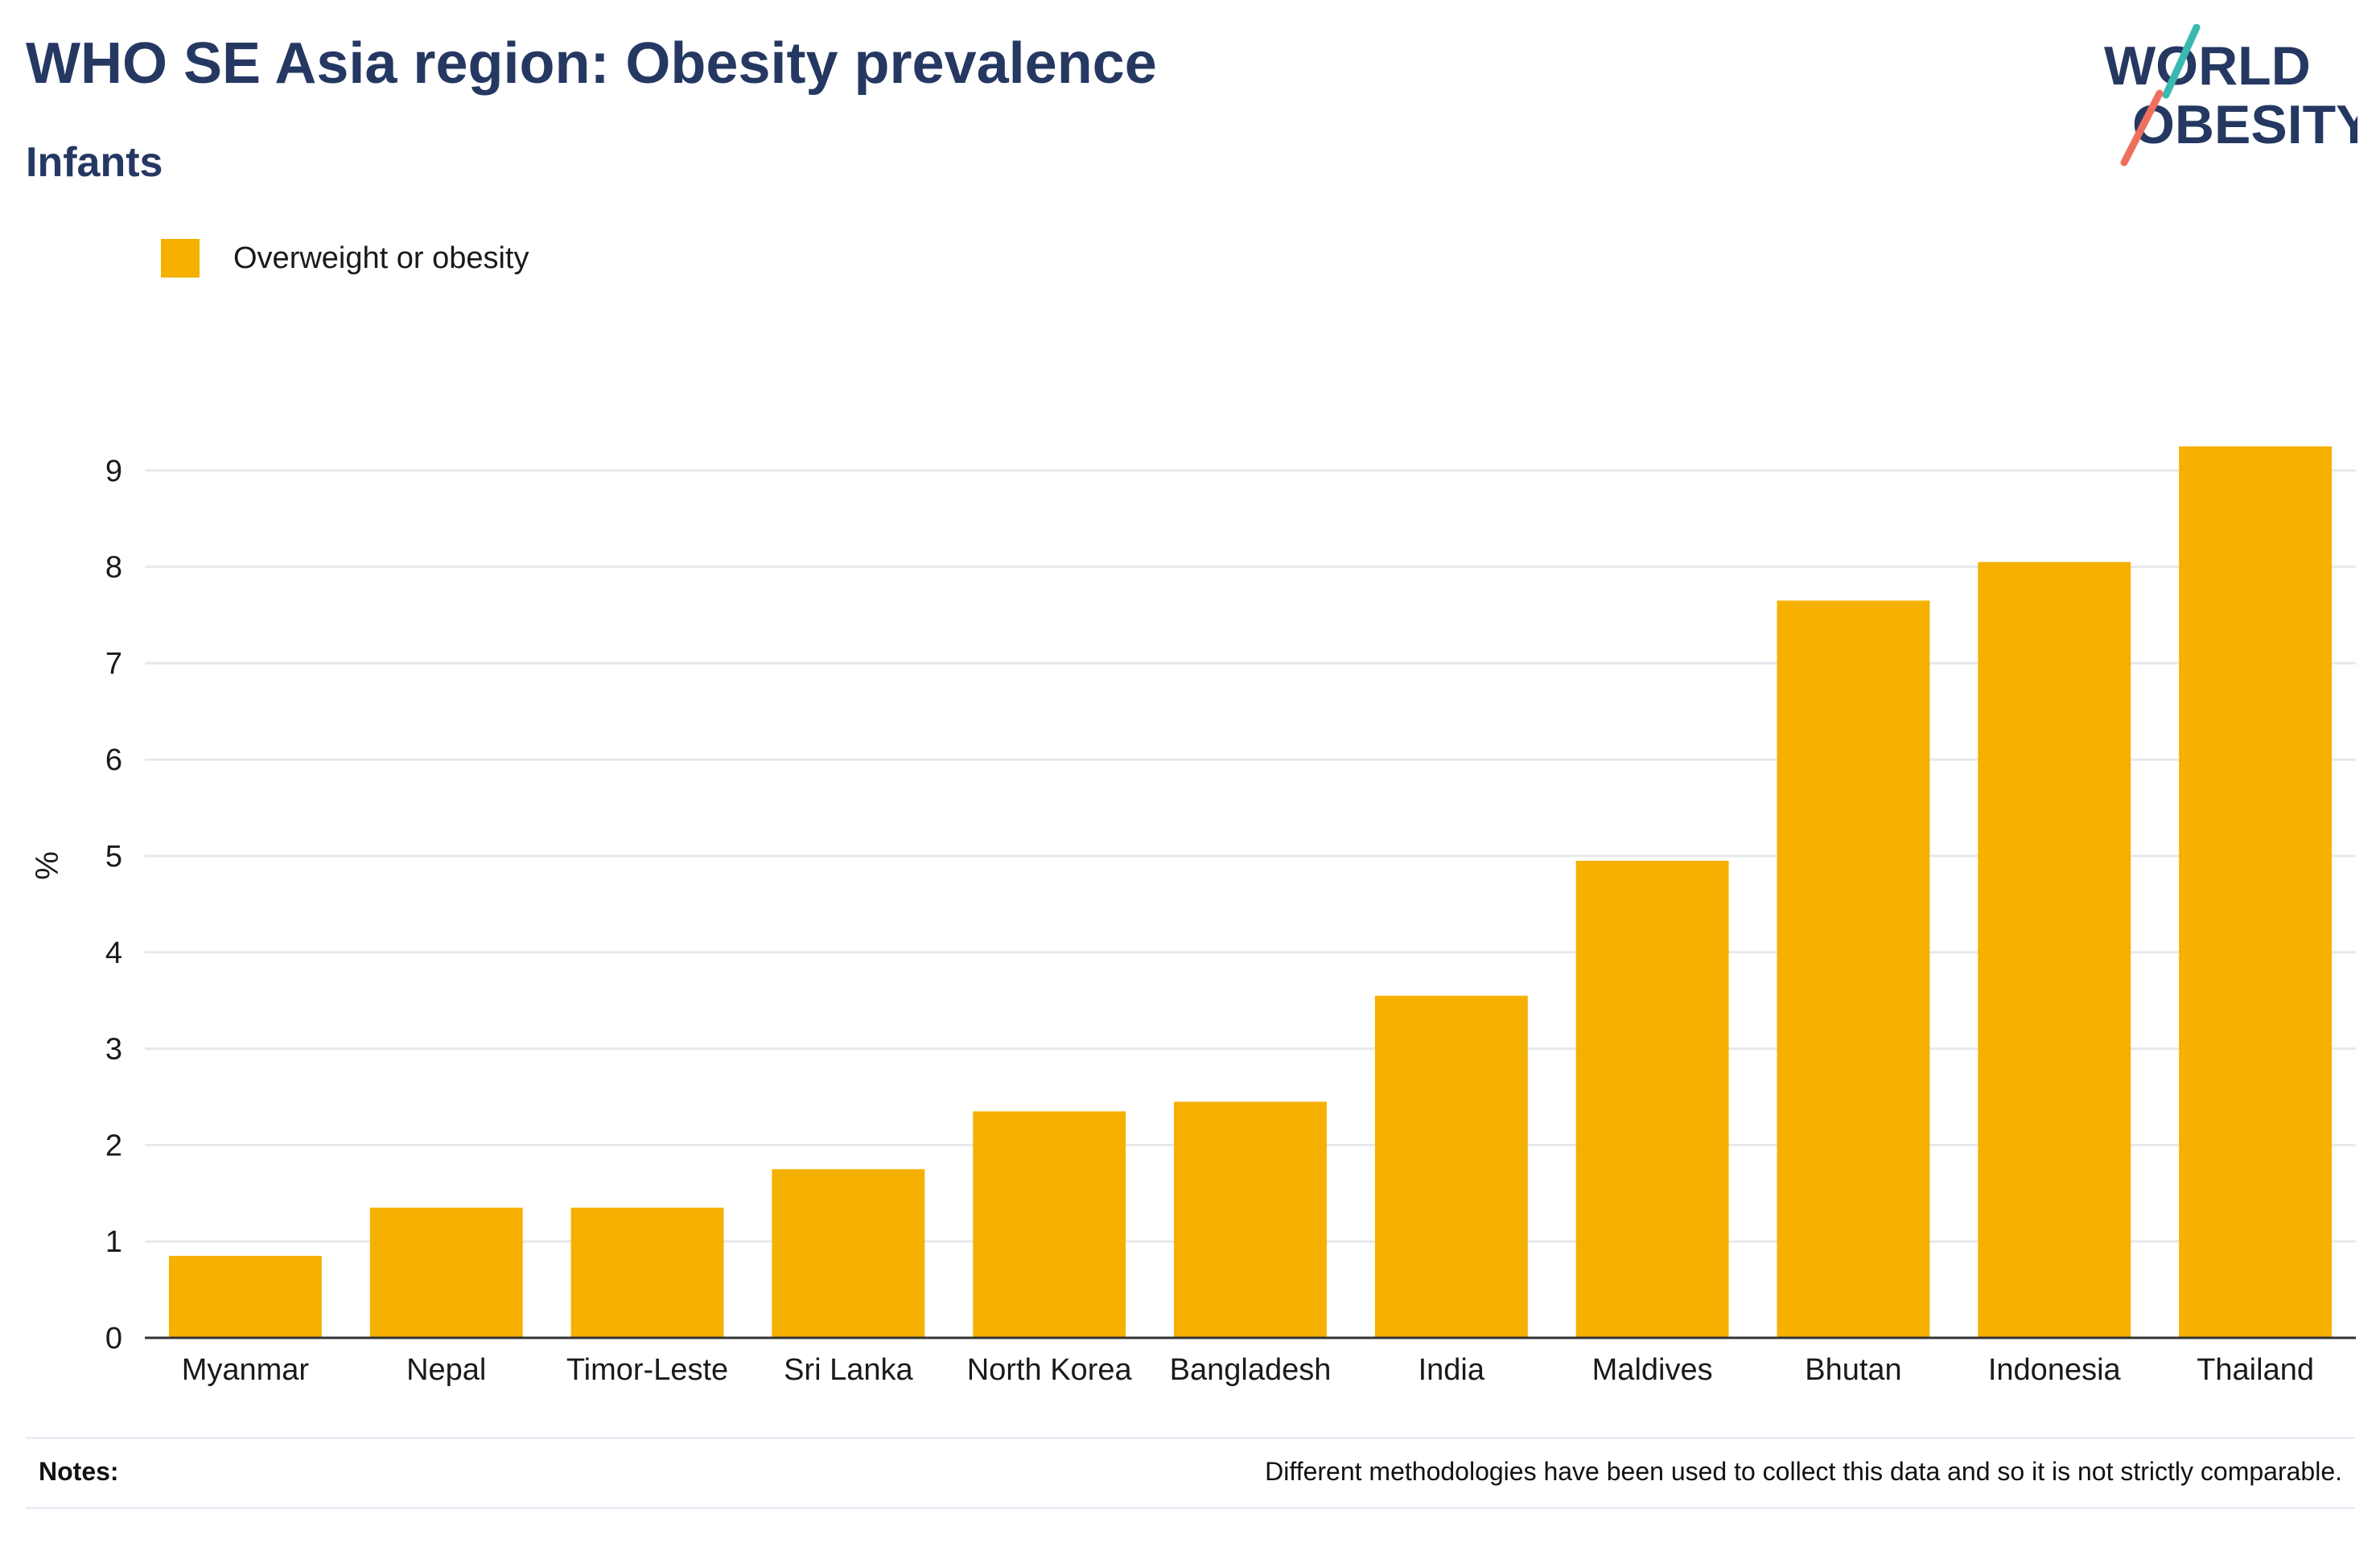 This screenshot has height=1547, width=2380. I want to click on bar-nepal, so click(446, 1273).